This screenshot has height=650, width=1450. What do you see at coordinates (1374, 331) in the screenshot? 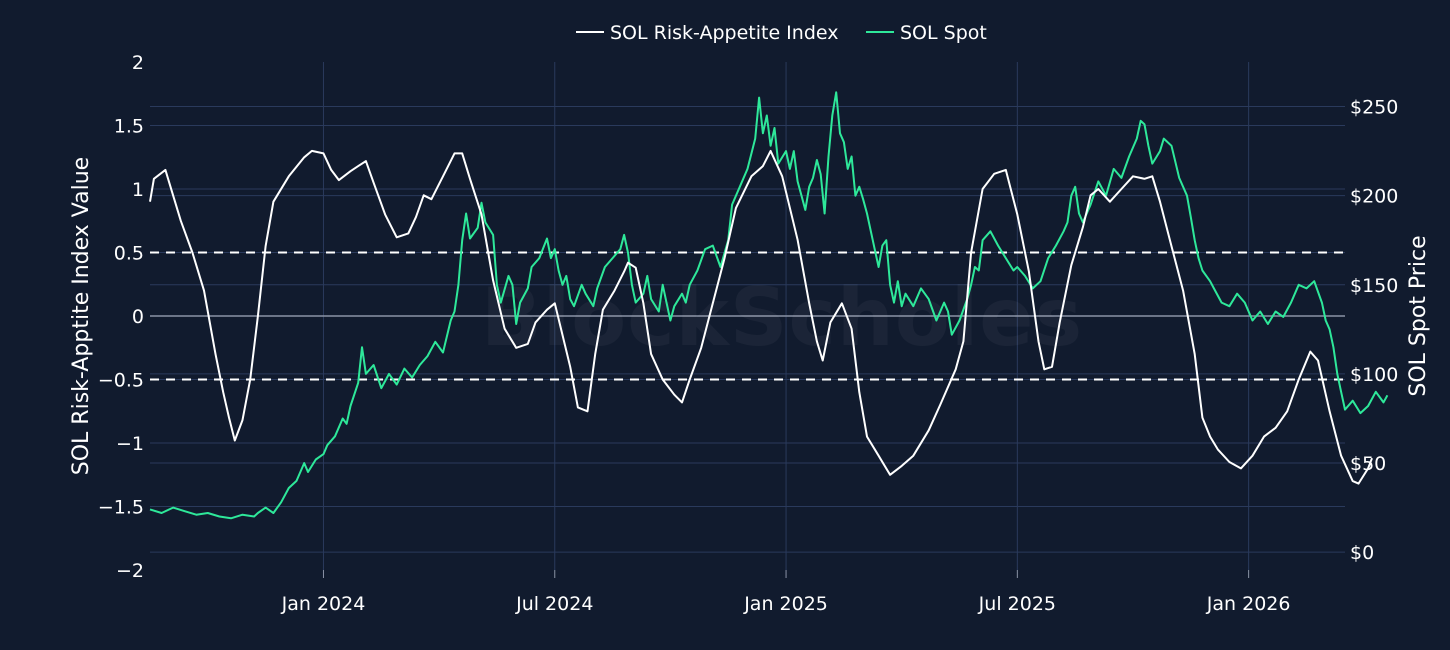
I see `y-right-tick-labels: $250 $200 $150 $100 $50 $0` at bounding box center [1374, 331].